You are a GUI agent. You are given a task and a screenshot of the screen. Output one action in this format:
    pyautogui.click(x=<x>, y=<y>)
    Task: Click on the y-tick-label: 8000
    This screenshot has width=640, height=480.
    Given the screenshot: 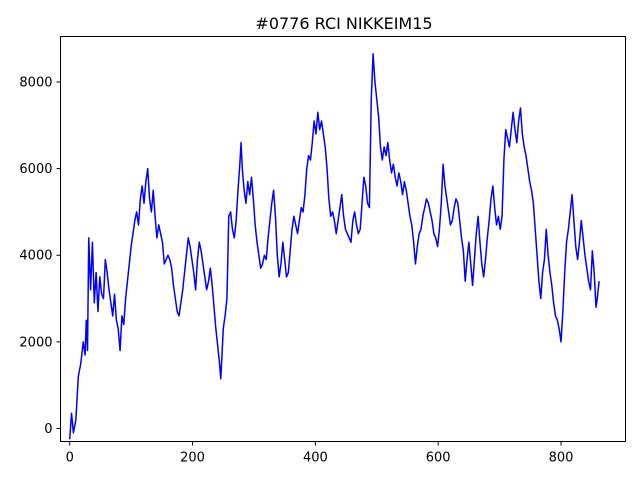 What is the action you would take?
    pyautogui.click(x=35, y=82)
    